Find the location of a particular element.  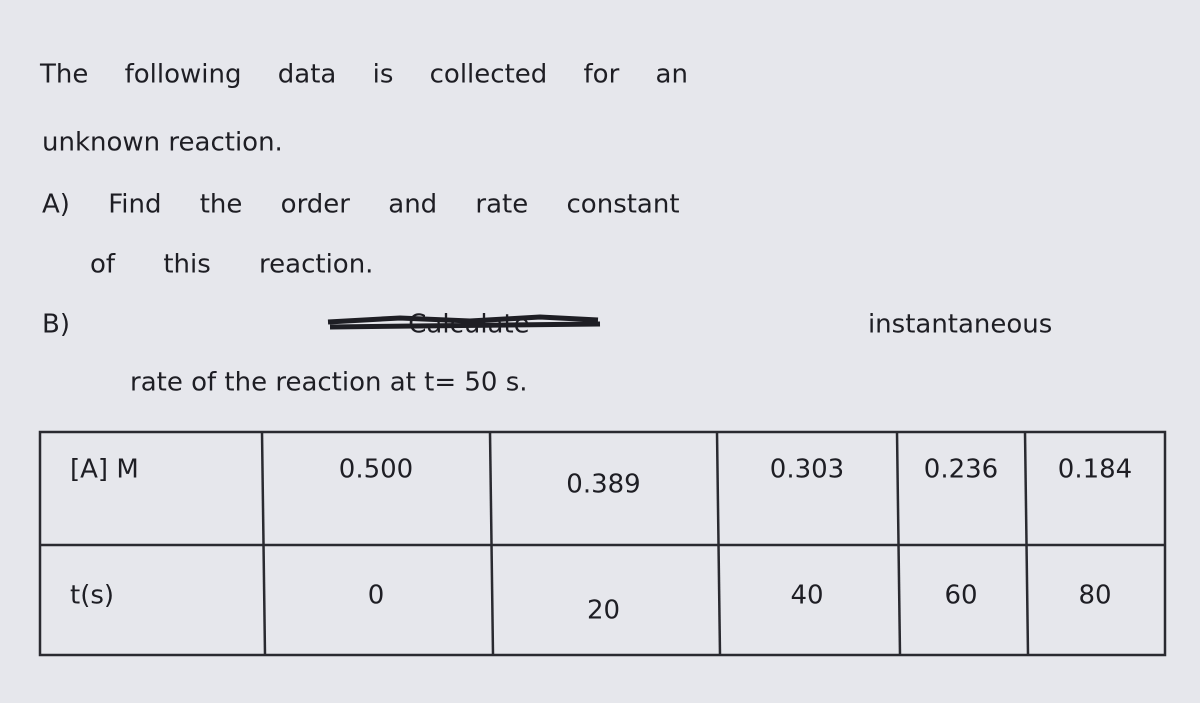

table-cell: 0.303 is located at coordinates (807, 470).